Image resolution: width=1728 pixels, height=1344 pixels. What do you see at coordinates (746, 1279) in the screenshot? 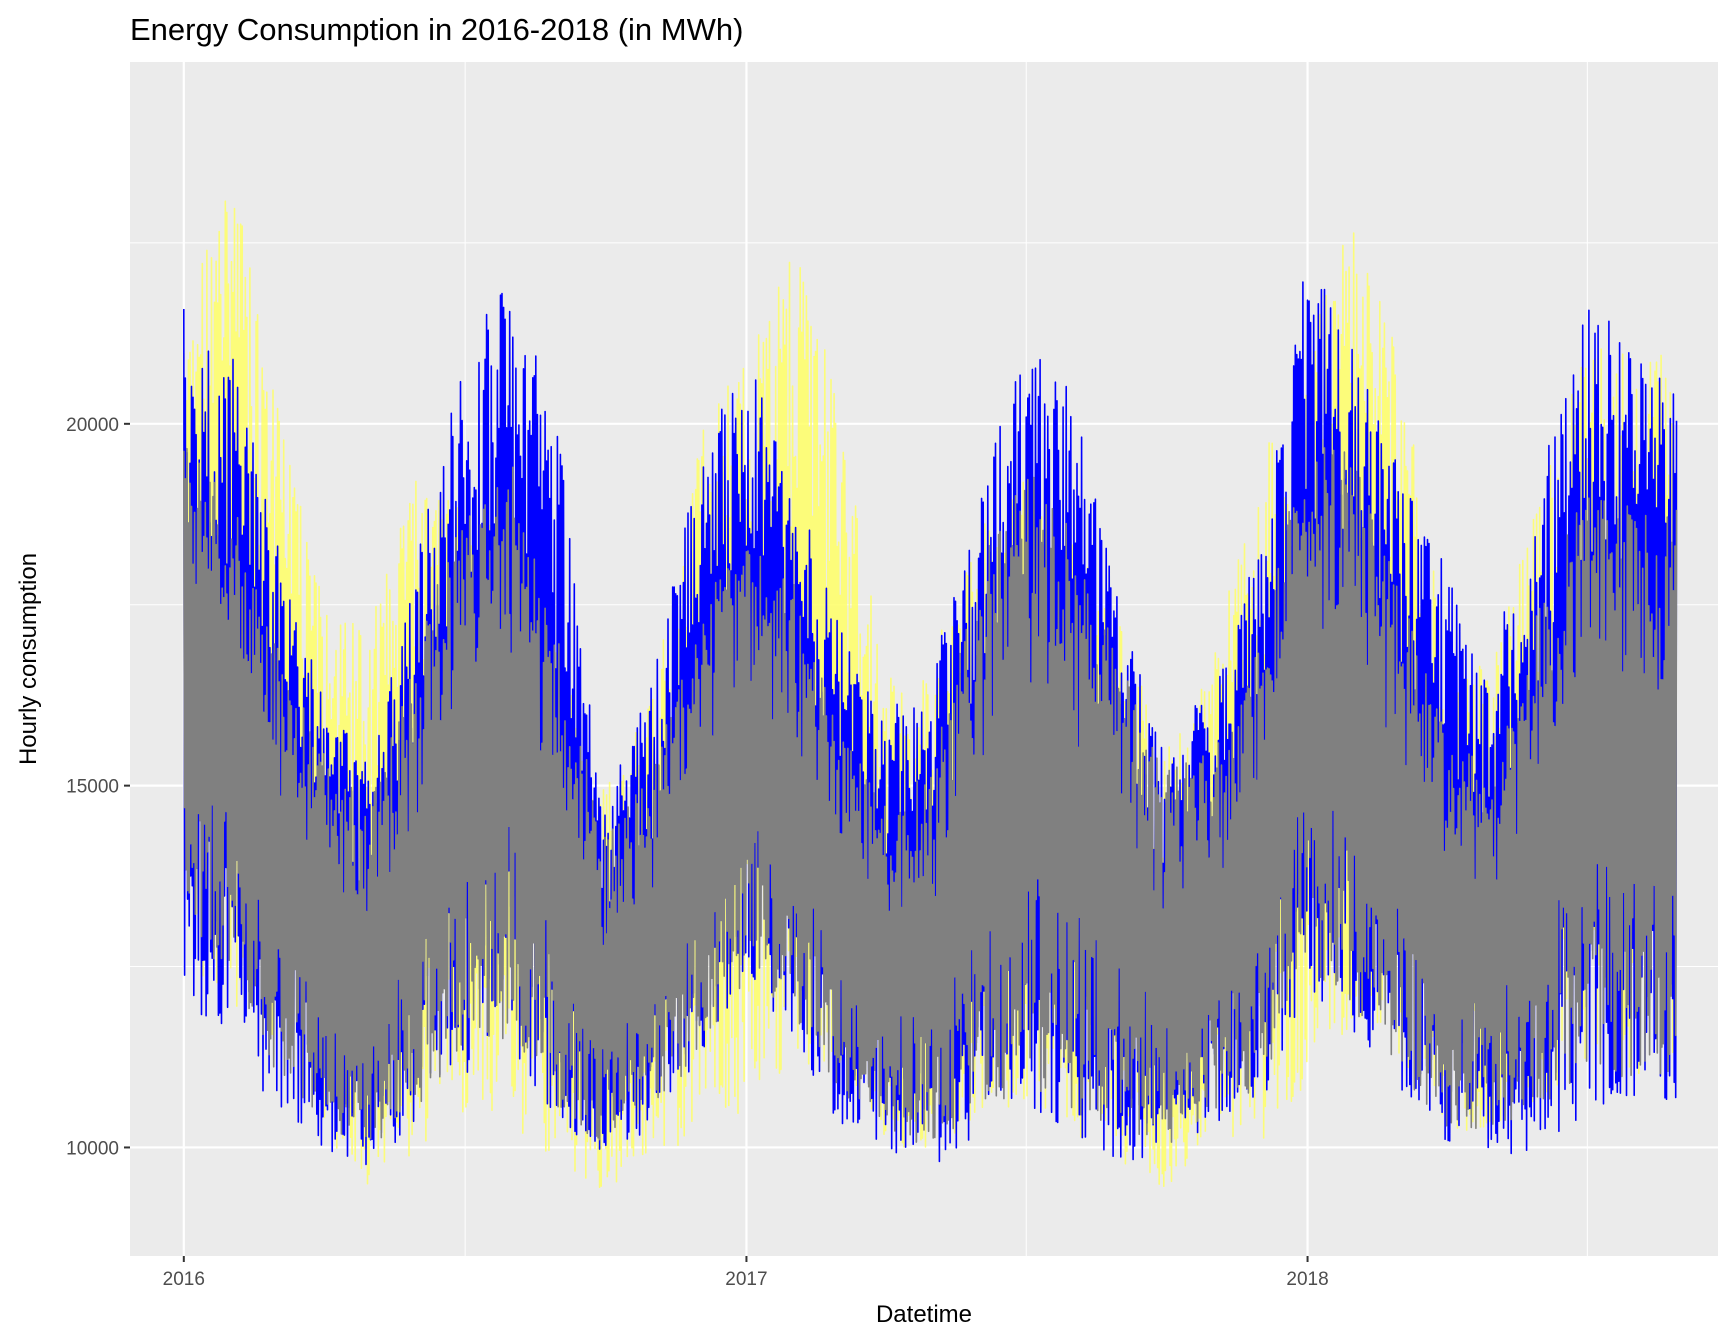
I see `x-tick-label: 2017` at bounding box center [746, 1279].